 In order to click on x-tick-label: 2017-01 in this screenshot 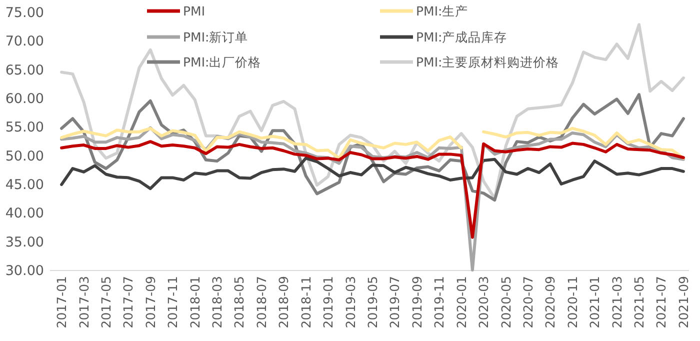, I will do `click(62, 302)`.